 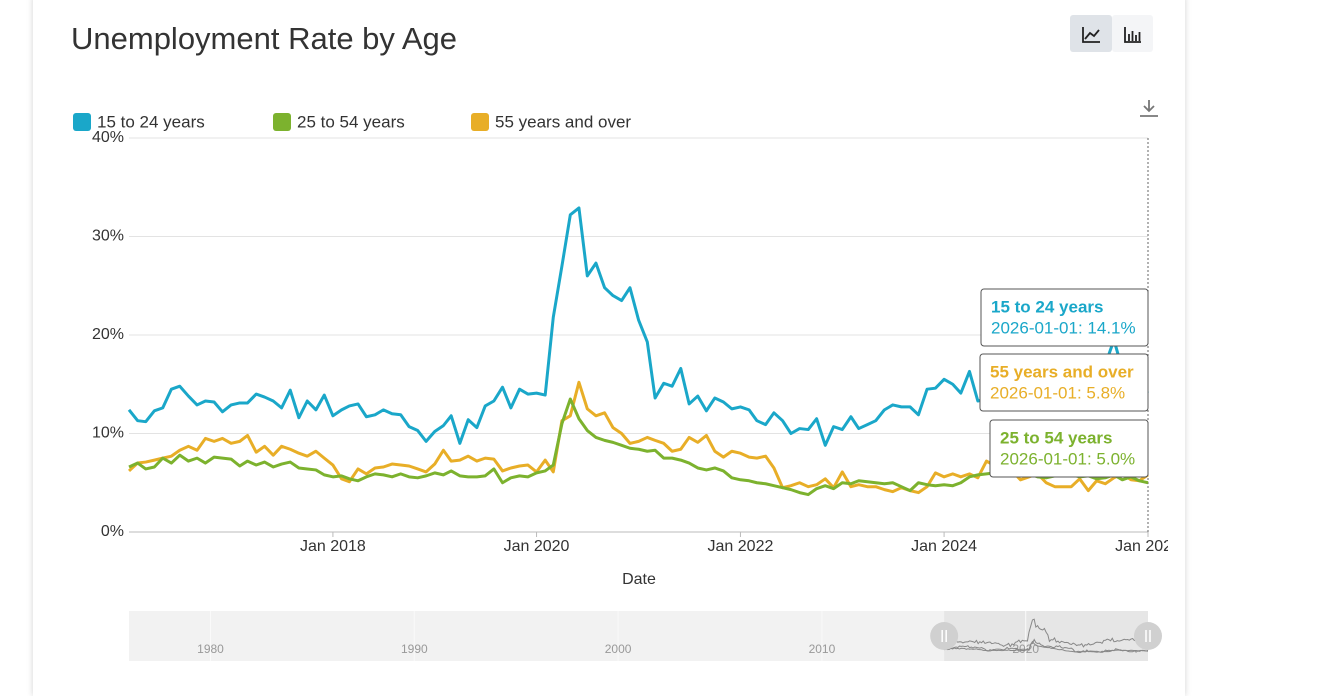 I want to click on y-tick-label: 10%, so click(x=108, y=433).